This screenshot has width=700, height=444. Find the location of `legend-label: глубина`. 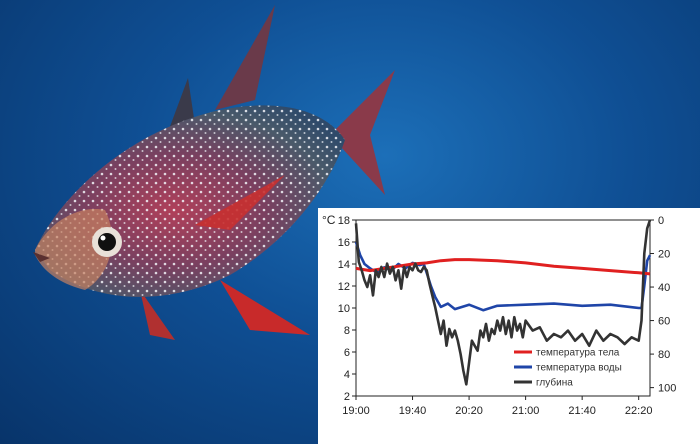

legend-label: глубина is located at coordinates (554, 383).